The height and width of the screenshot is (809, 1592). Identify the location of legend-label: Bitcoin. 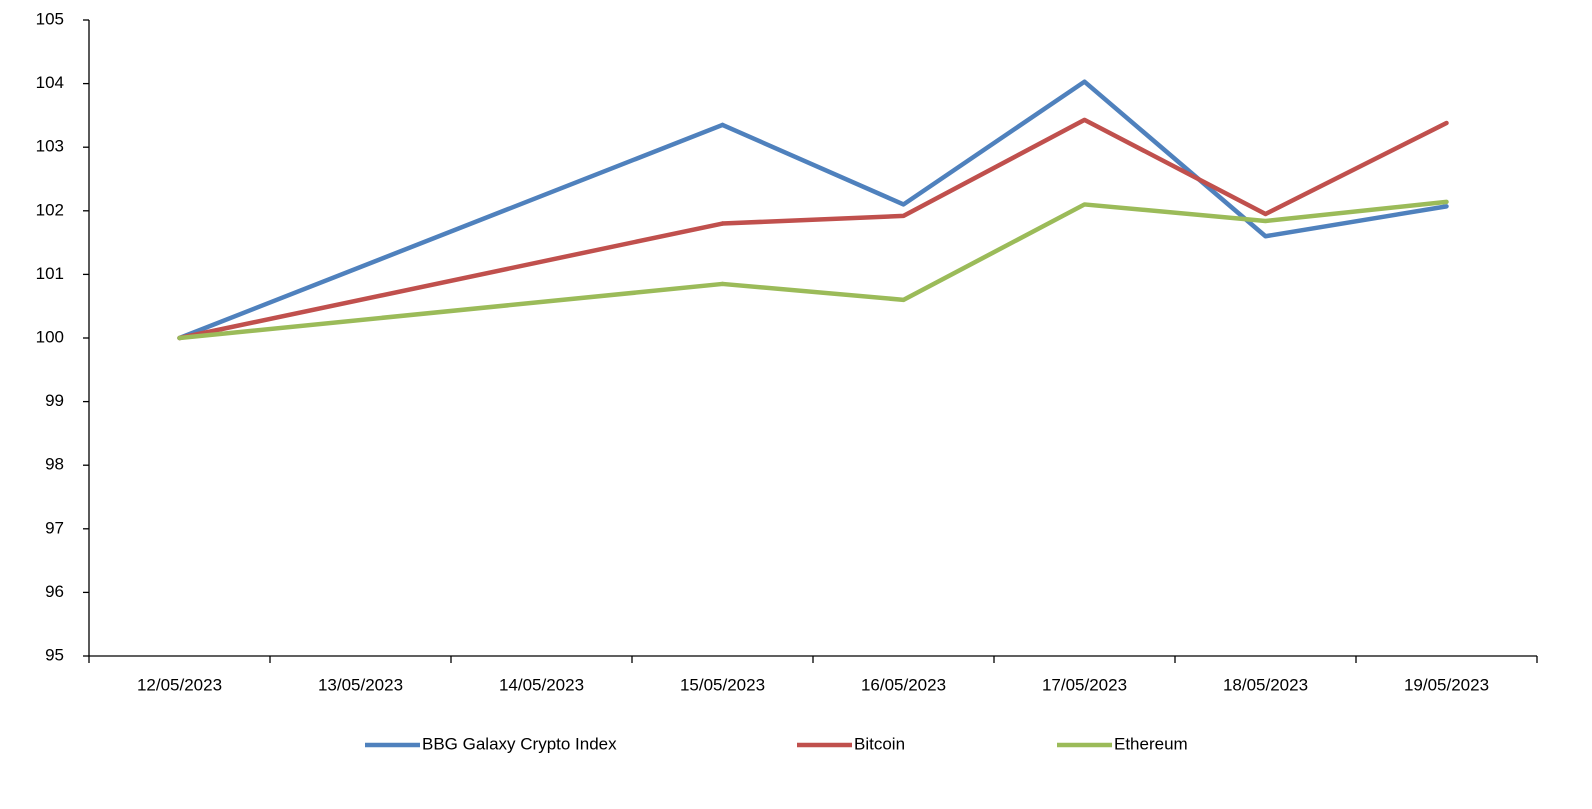
(879, 743).